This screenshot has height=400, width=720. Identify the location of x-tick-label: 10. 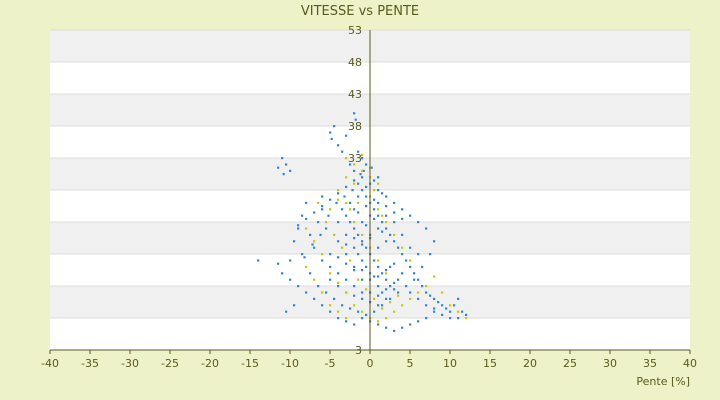
(450, 363).